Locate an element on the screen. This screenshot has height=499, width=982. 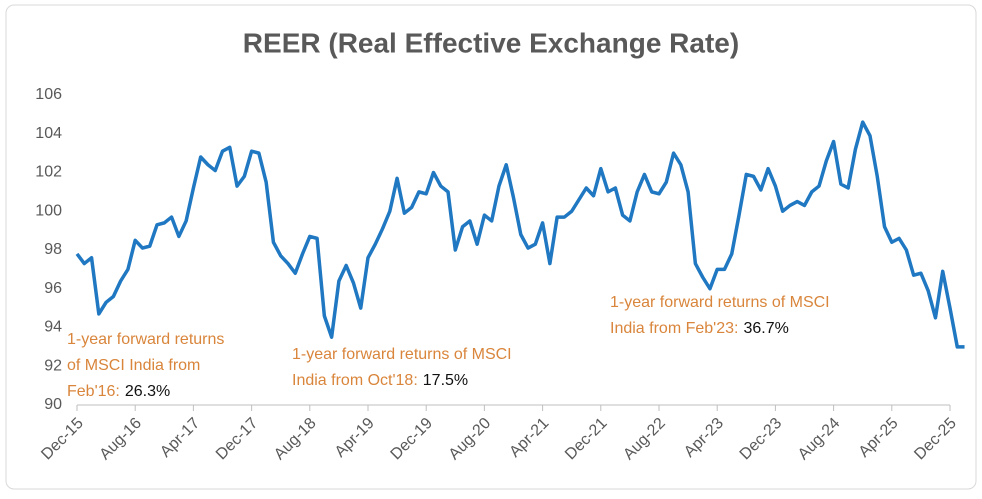
annotation-text: India from Feb'23: 36.7% is located at coordinates (699, 328).